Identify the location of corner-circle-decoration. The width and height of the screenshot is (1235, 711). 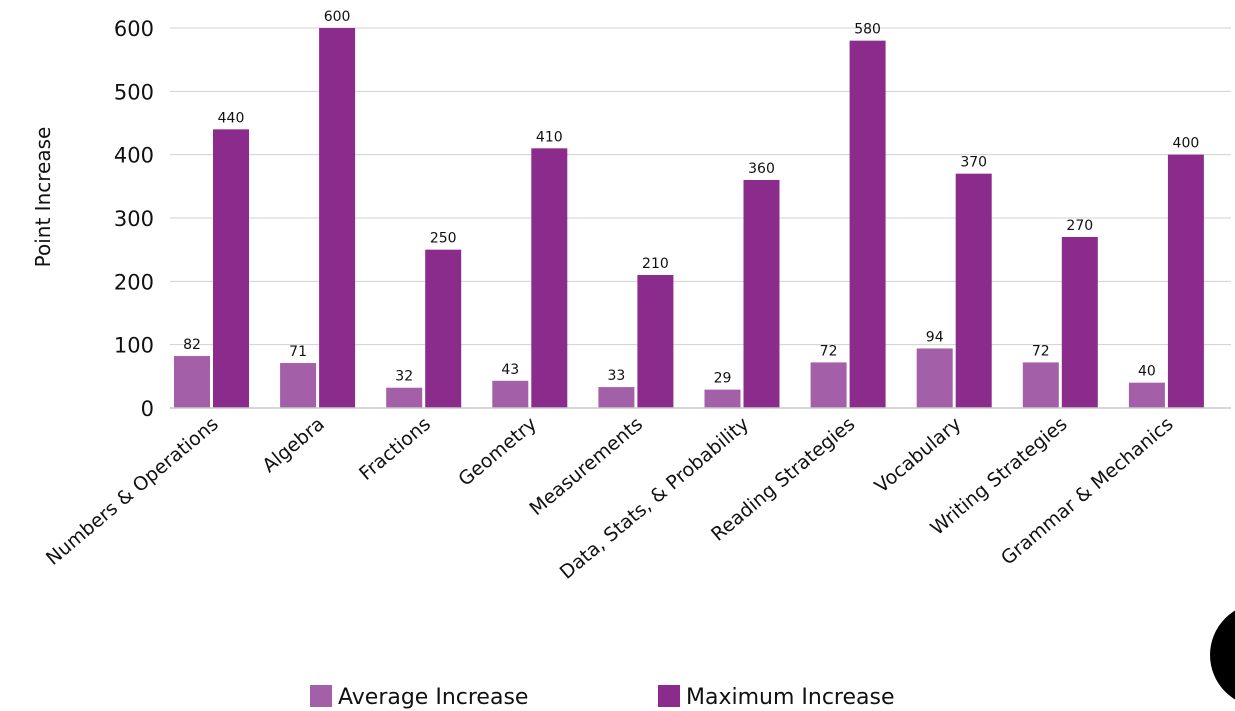
(1222, 655).